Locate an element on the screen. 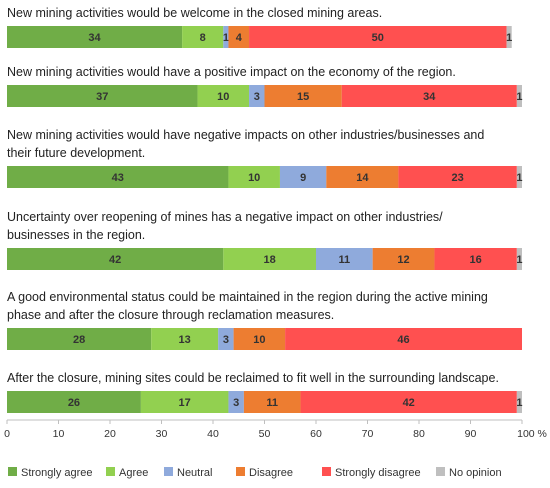  data-label: 4 is located at coordinates (239, 38).